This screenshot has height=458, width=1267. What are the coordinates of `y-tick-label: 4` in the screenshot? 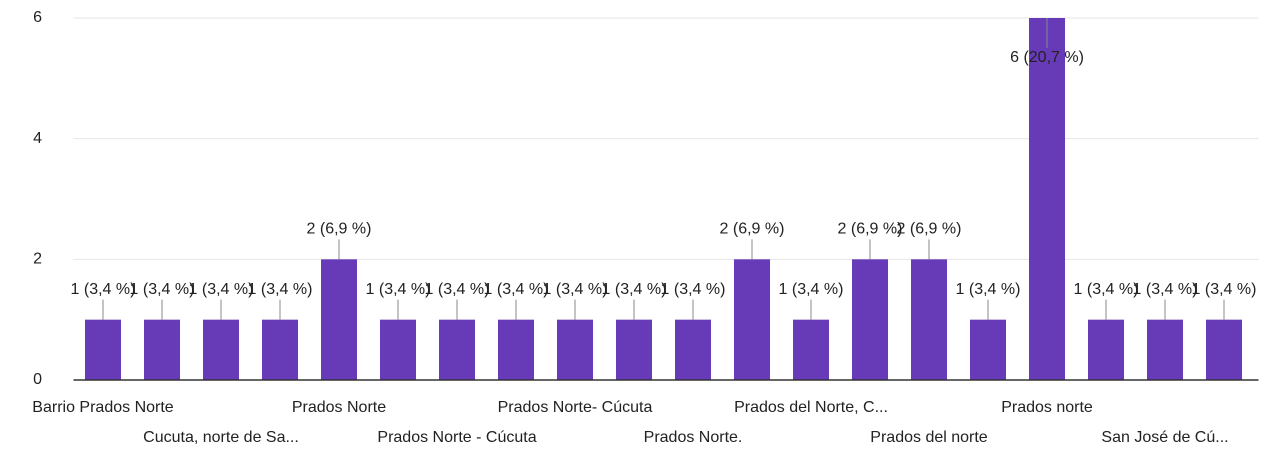 It's located at (37, 138).